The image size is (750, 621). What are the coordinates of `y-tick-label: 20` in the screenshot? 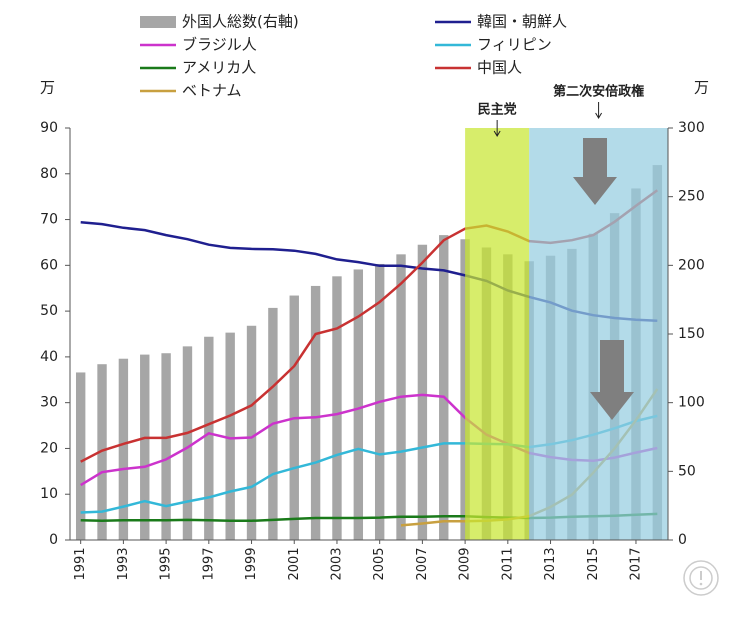 It's located at (49, 448).